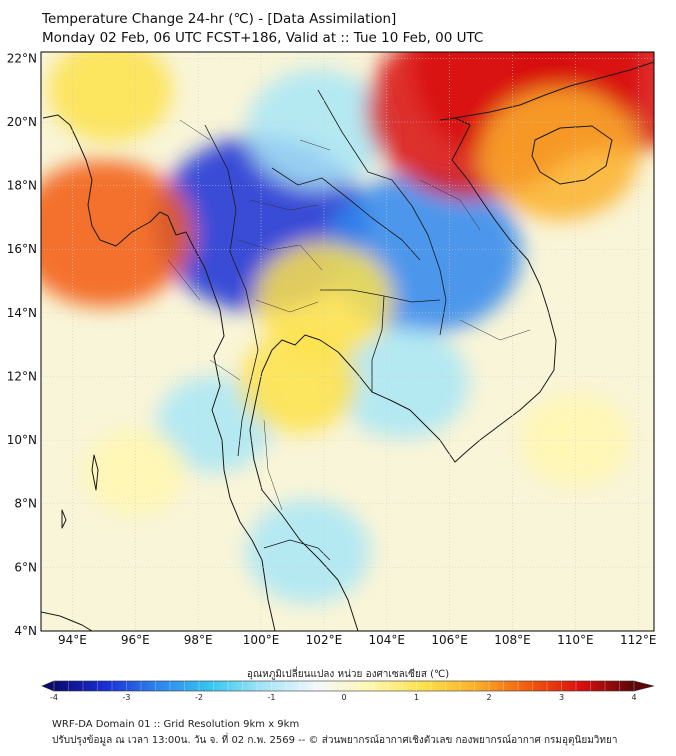 This screenshot has height=756, width=676. I want to click on lat-tick-label: 22°N, so click(22, 58).